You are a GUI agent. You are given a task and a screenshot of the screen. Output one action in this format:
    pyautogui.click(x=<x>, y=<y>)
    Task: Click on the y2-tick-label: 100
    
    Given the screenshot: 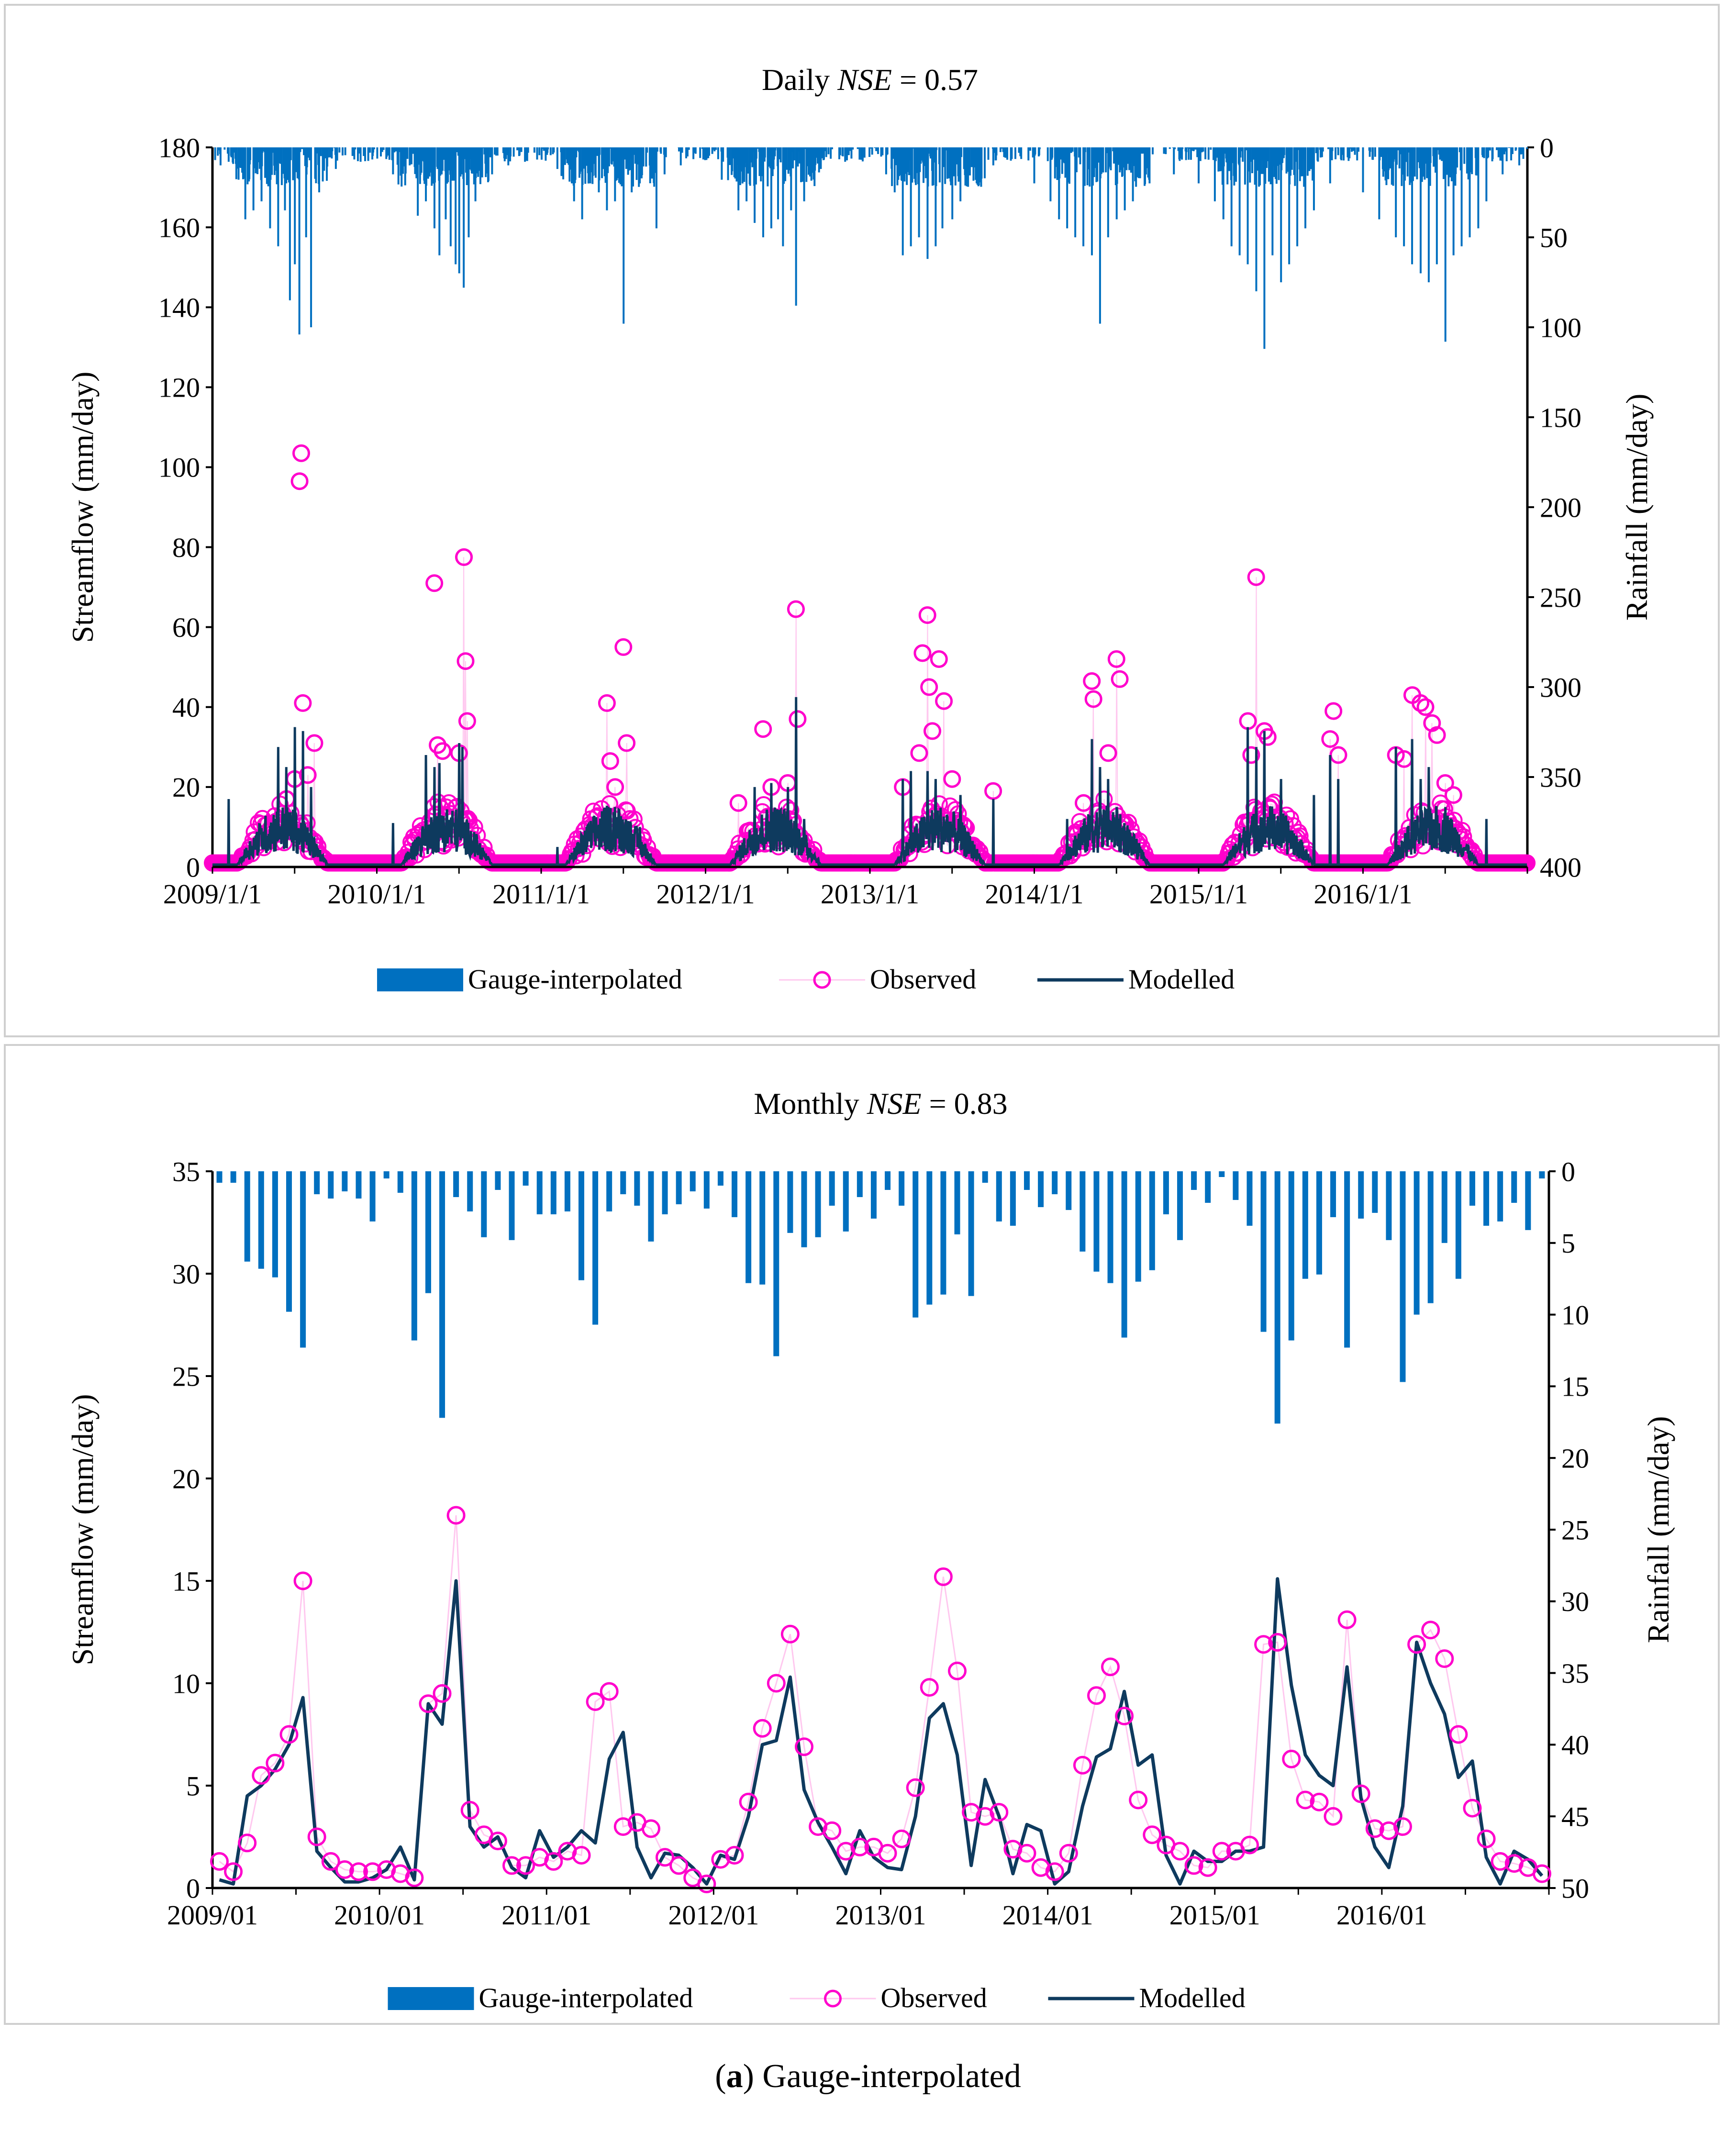 What is the action you would take?
    pyautogui.click(x=1560, y=327)
    